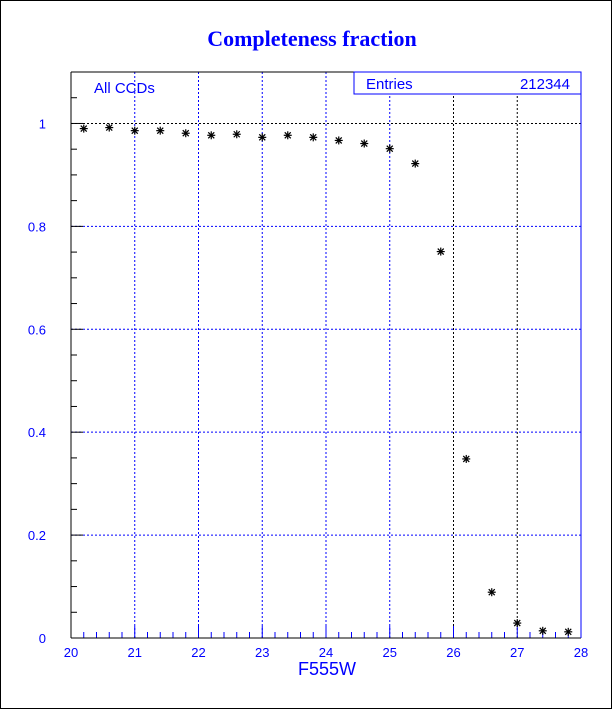  I want to click on x-tick-label: 25, so click(390, 652).